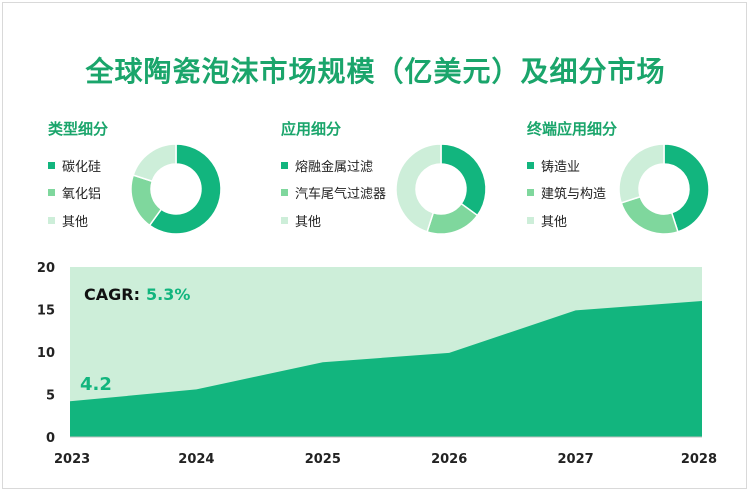  I want to click on pie-1-legend-0: 碳化硅, so click(75, 166).